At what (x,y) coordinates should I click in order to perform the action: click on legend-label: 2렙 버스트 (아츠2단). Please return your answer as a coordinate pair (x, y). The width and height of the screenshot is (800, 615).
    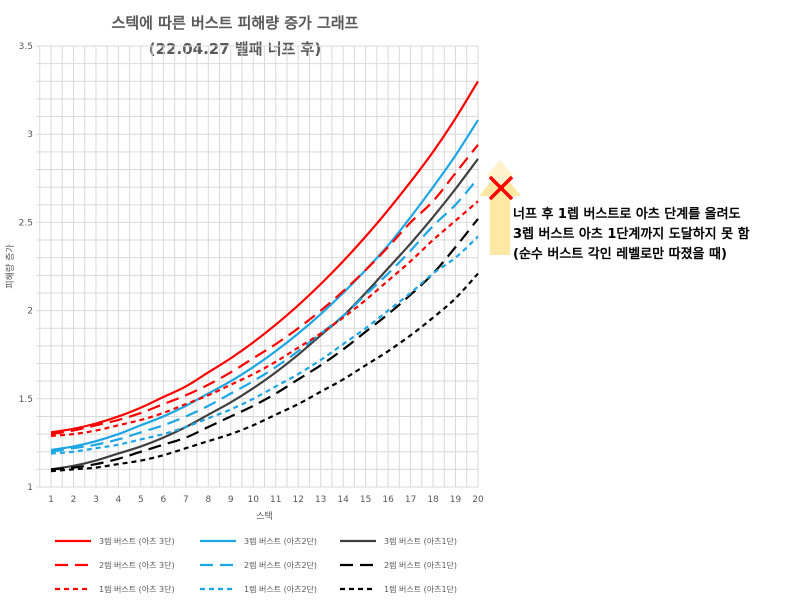
    Looking at the image, I should click on (281, 565).